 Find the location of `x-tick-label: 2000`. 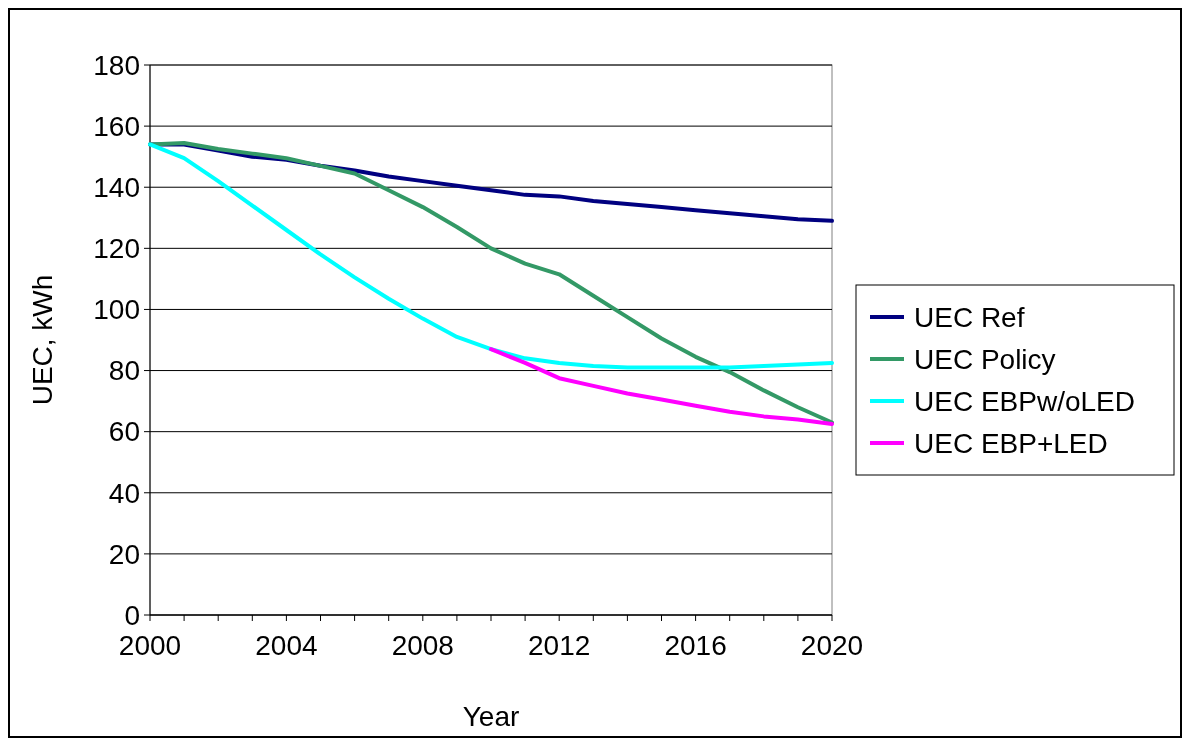

x-tick-label: 2000 is located at coordinates (150, 645).